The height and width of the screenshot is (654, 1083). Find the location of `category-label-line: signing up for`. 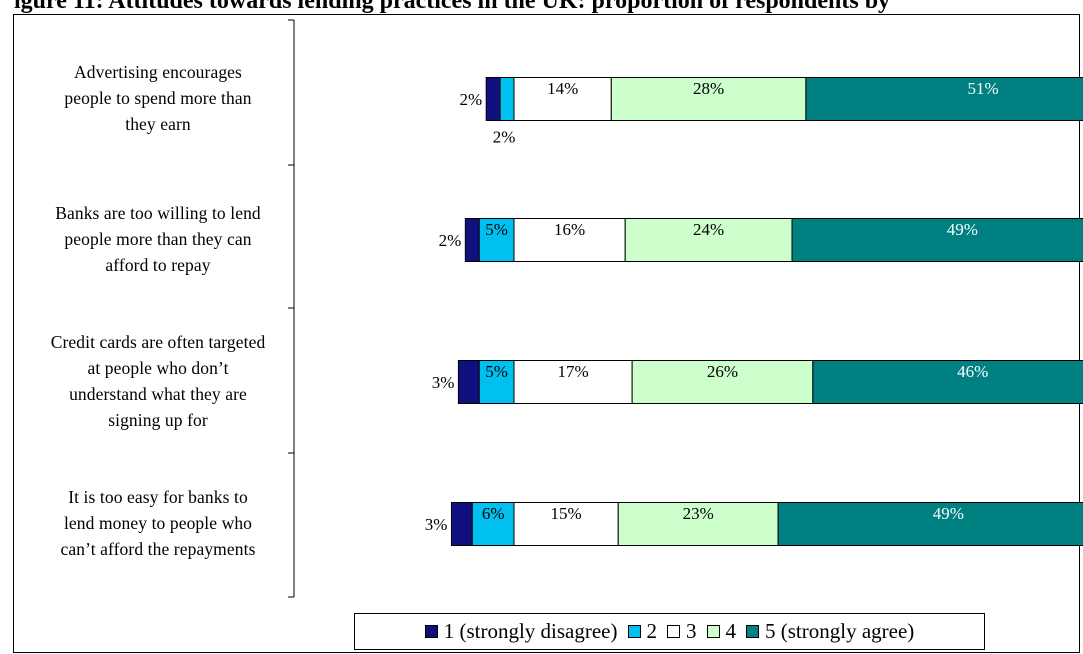

category-label-line: signing up for is located at coordinates (158, 420).